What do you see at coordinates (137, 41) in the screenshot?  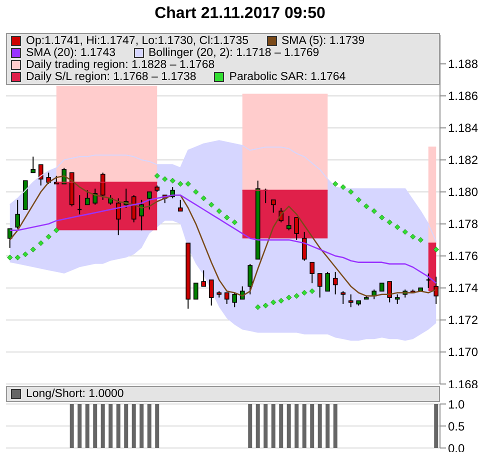 I see `legend-label: Op:1.1741, Hi:1.1747, Lo:1.1730, Cl:1.1735` at bounding box center [137, 41].